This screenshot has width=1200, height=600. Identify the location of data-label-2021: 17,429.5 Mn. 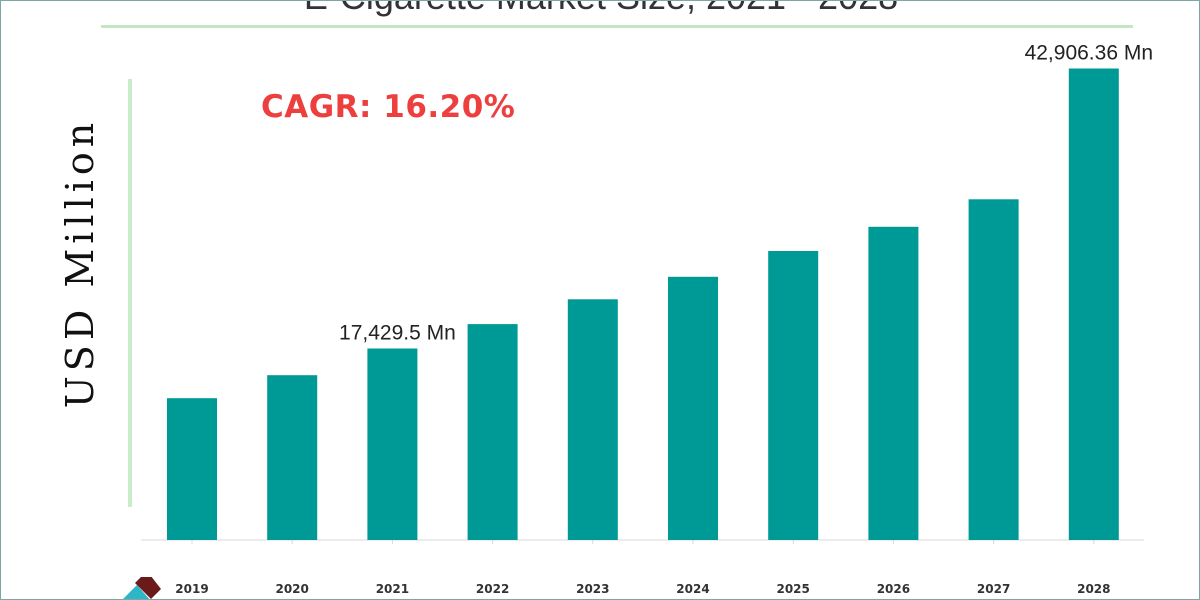
(397, 333).